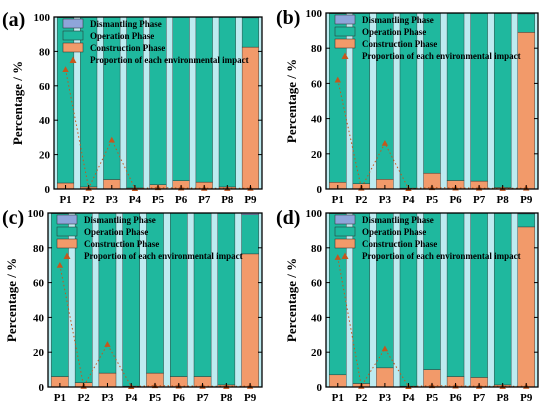 This screenshot has height=407, width=550. What do you see at coordinates (13, 20) in the screenshot?
I see `panel-label: (a)` at bounding box center [13, 20].